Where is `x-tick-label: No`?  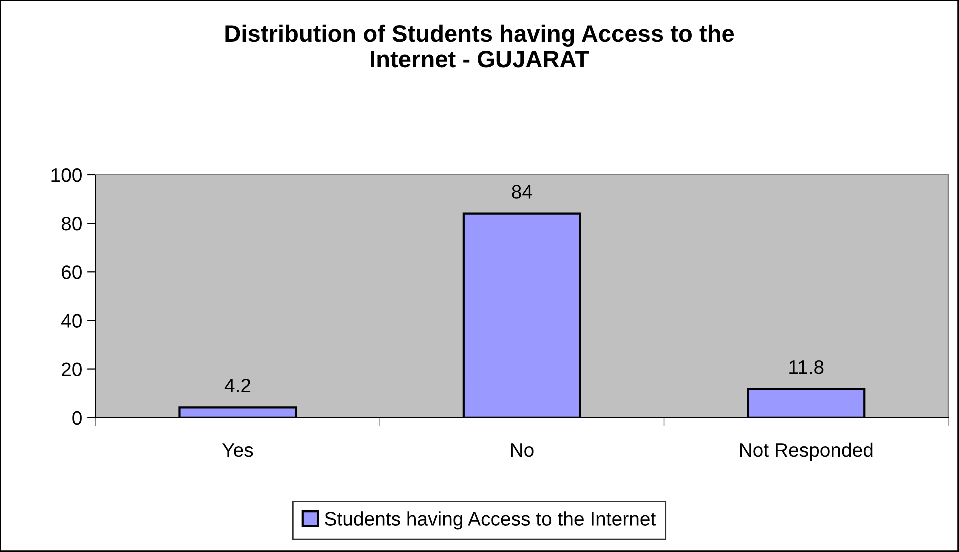
x-tick-label: No is located at coordinates (522, 451).